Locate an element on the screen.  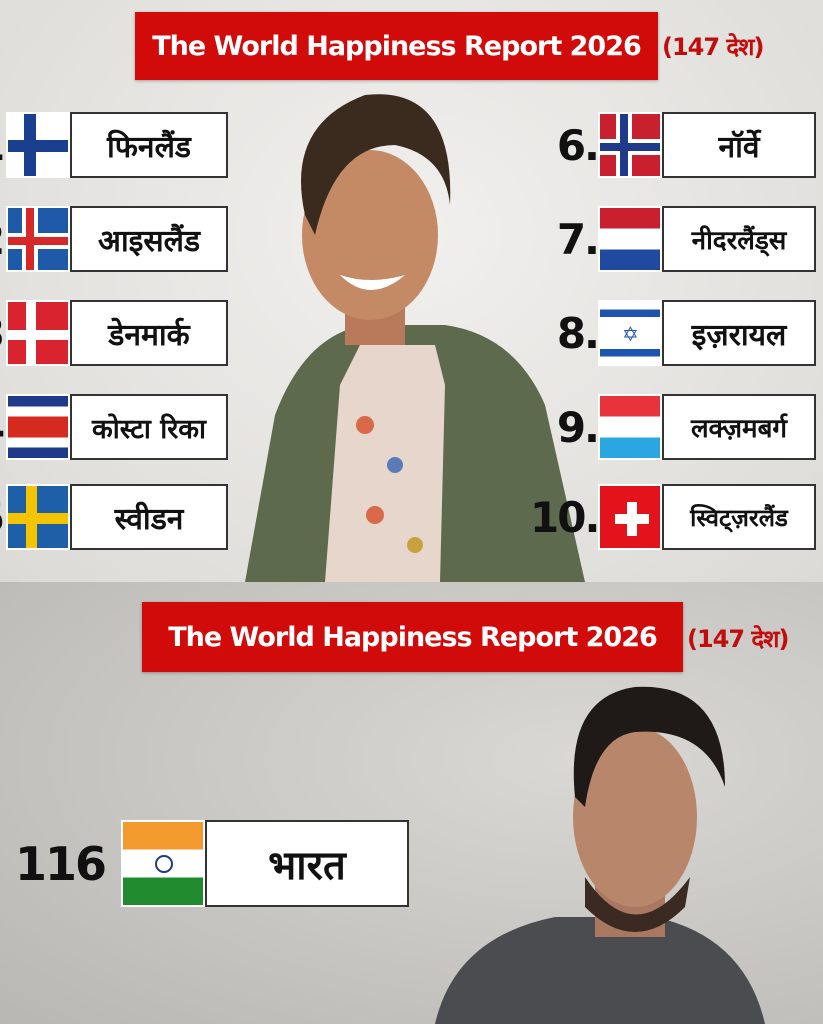
ranking-row: 3. डेनमार्क is located at coordinates (114, 333).